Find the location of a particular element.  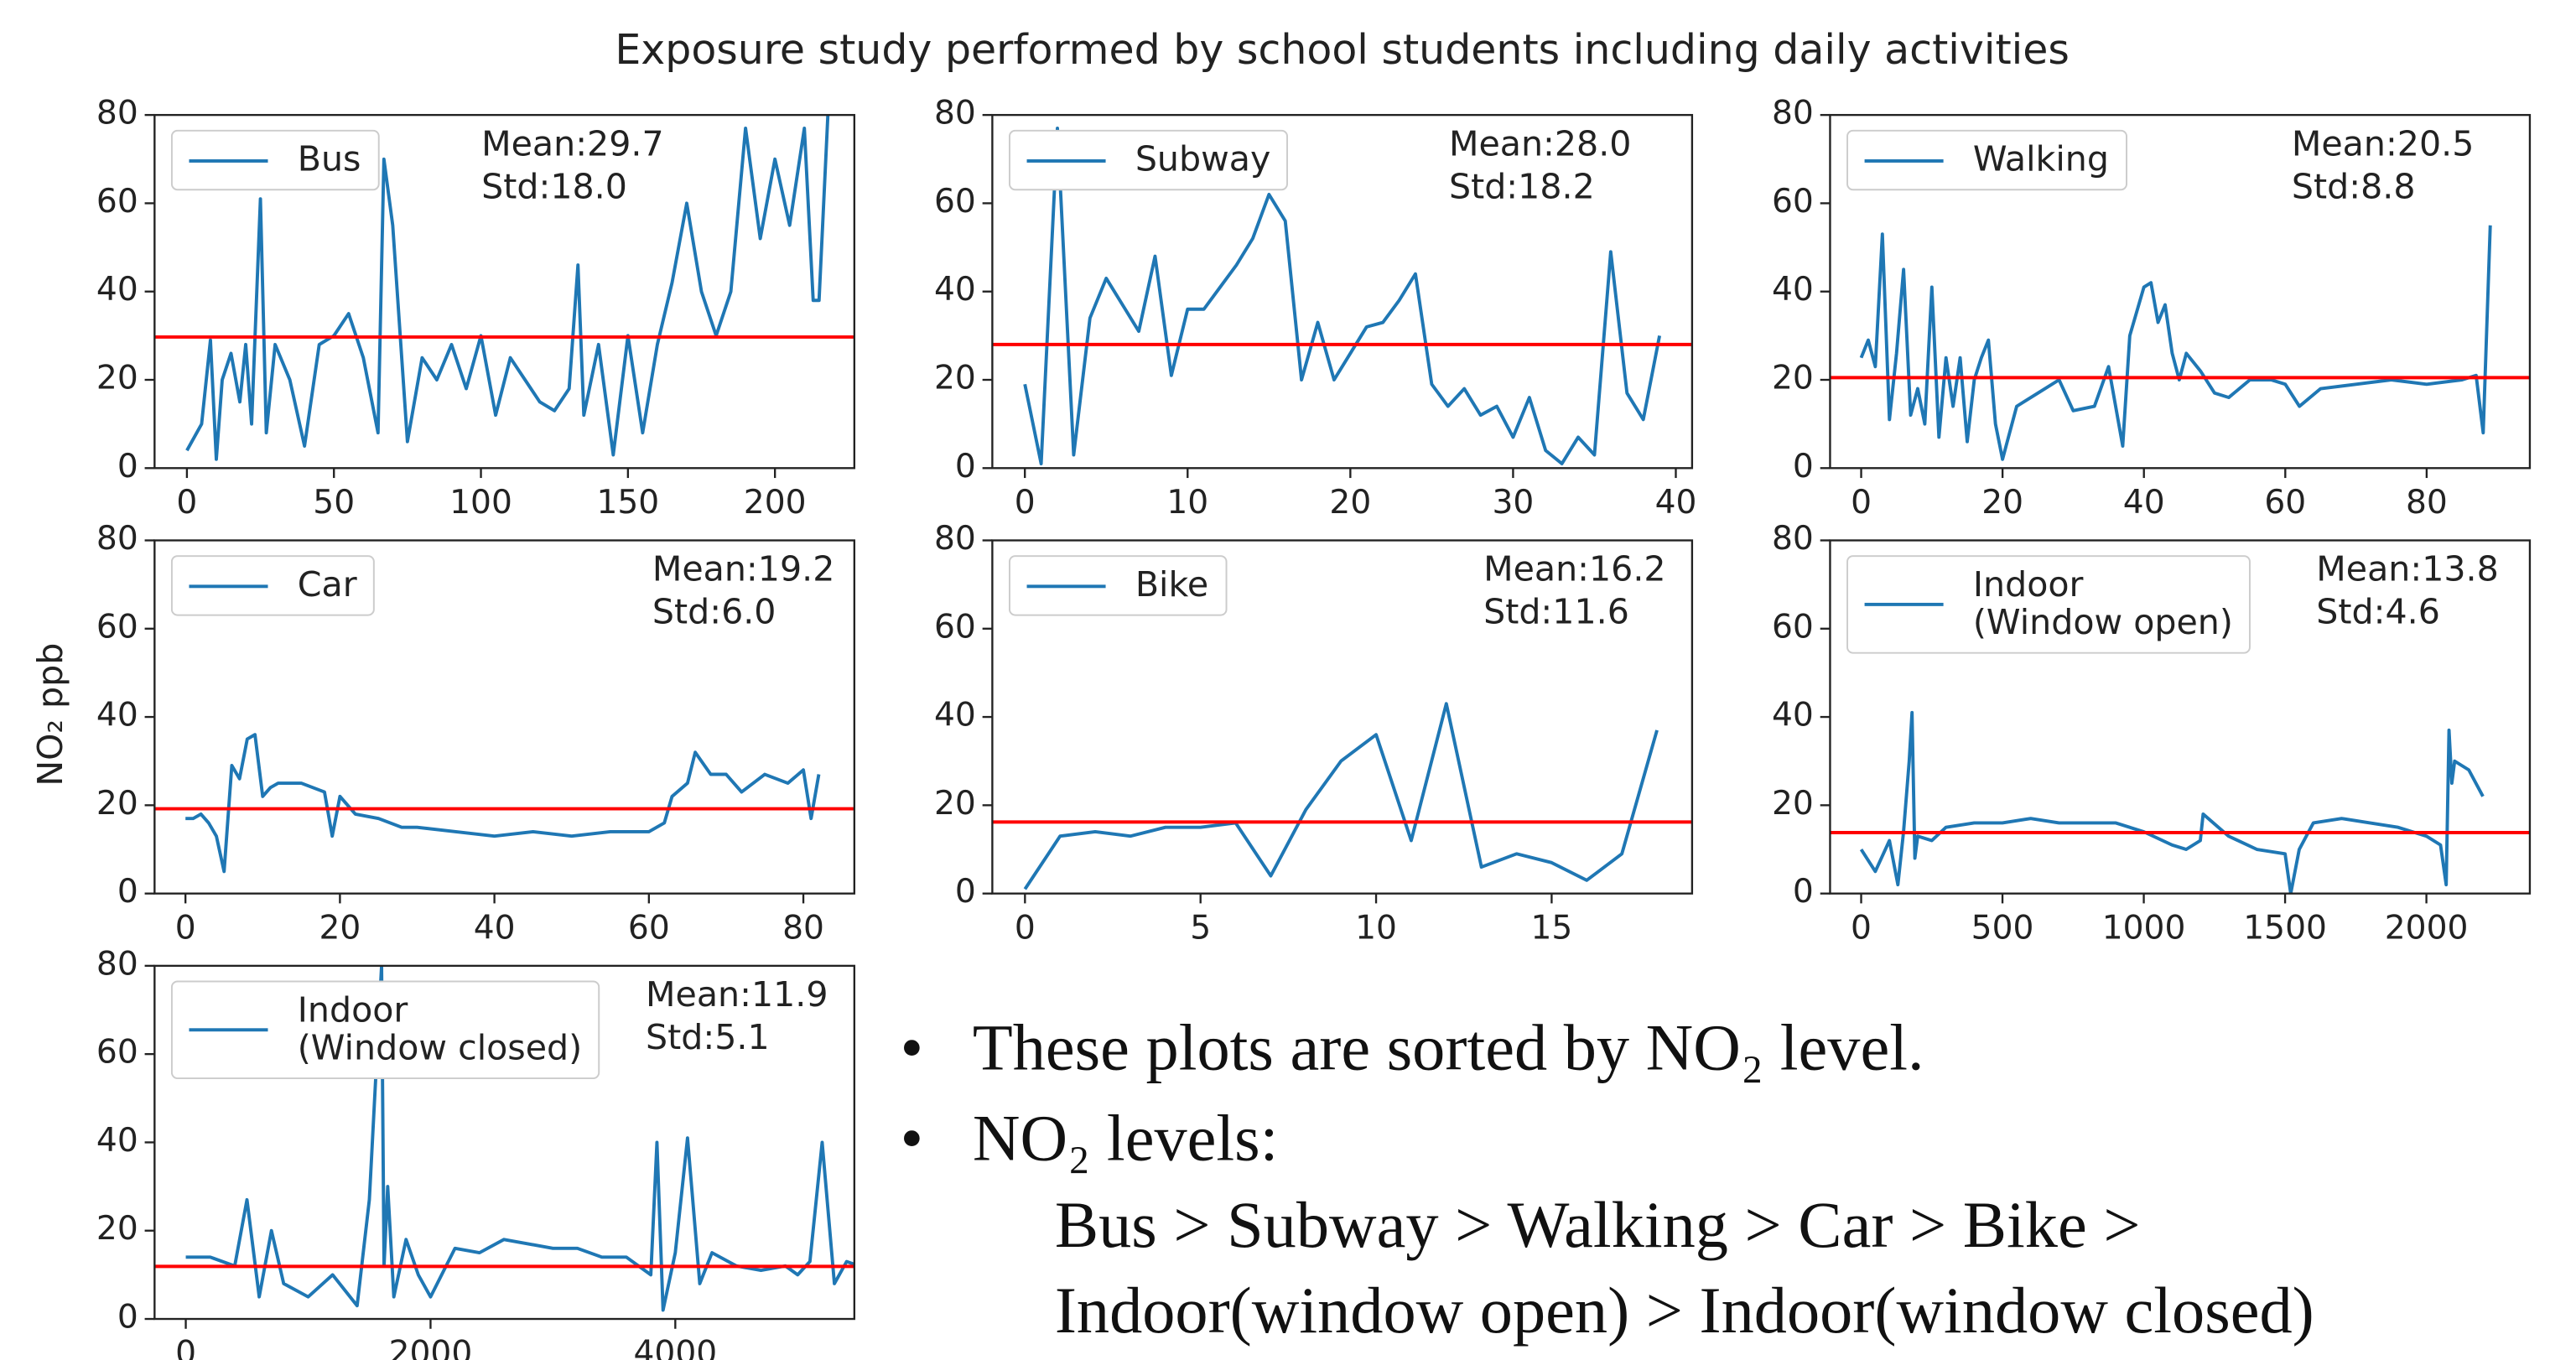

x-tick-label: 200 is located at coordinates (775, 503).